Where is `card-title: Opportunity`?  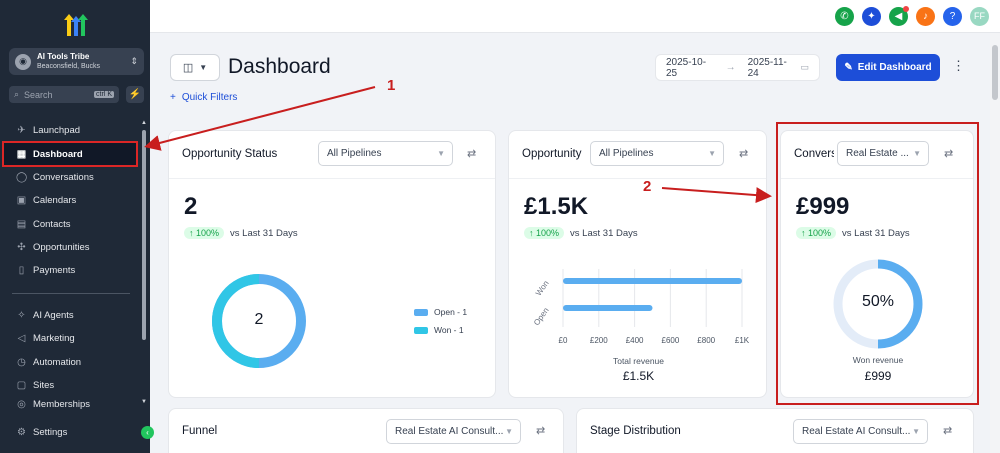 card-title: Opportunity is located at coordinates (552, 154).